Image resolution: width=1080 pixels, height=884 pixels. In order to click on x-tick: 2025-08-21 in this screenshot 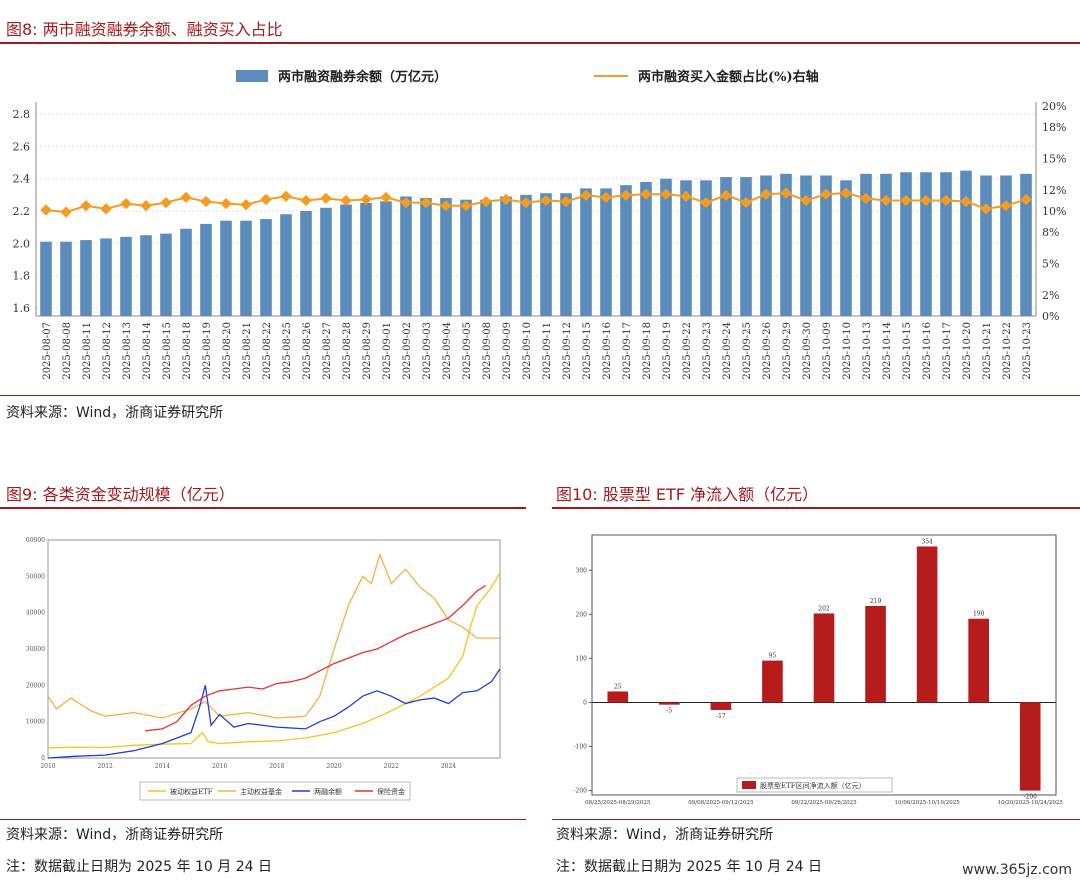, I will do `click(247, 351)`.